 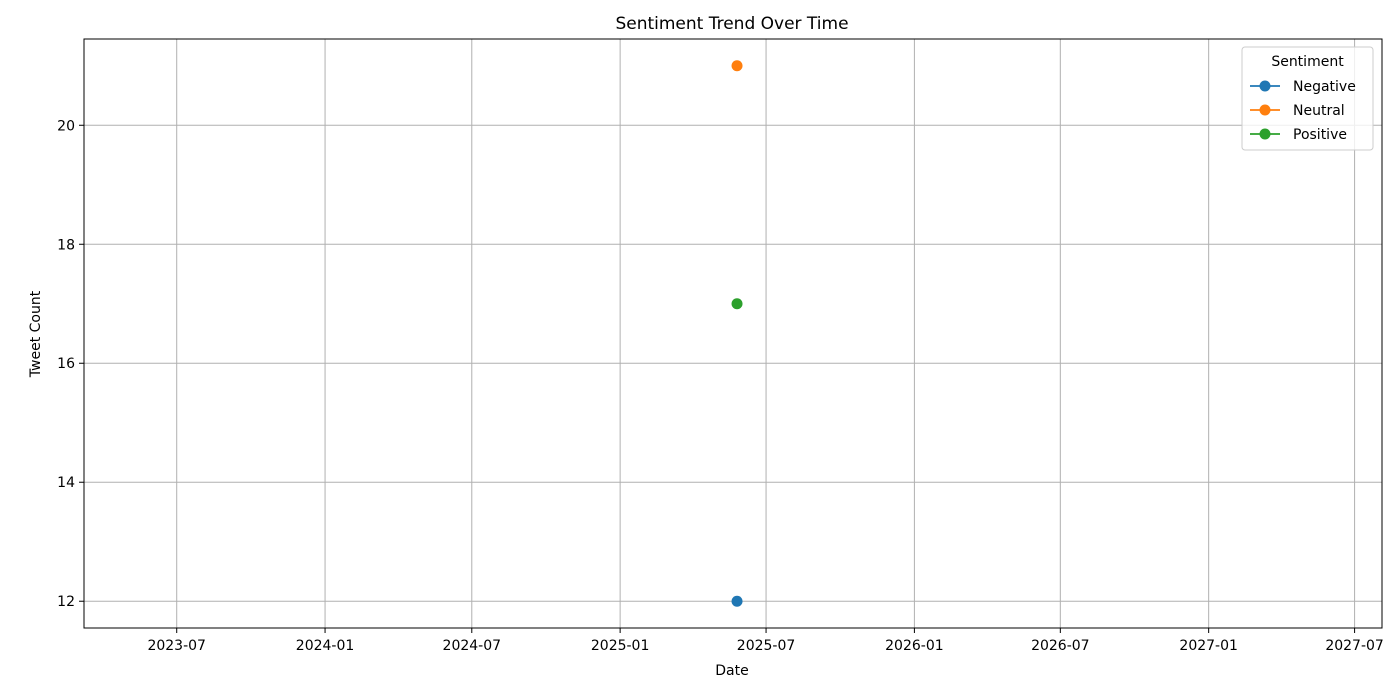 I want to click on x-tick-label: 2026-07, so click(x=1060, y=646).